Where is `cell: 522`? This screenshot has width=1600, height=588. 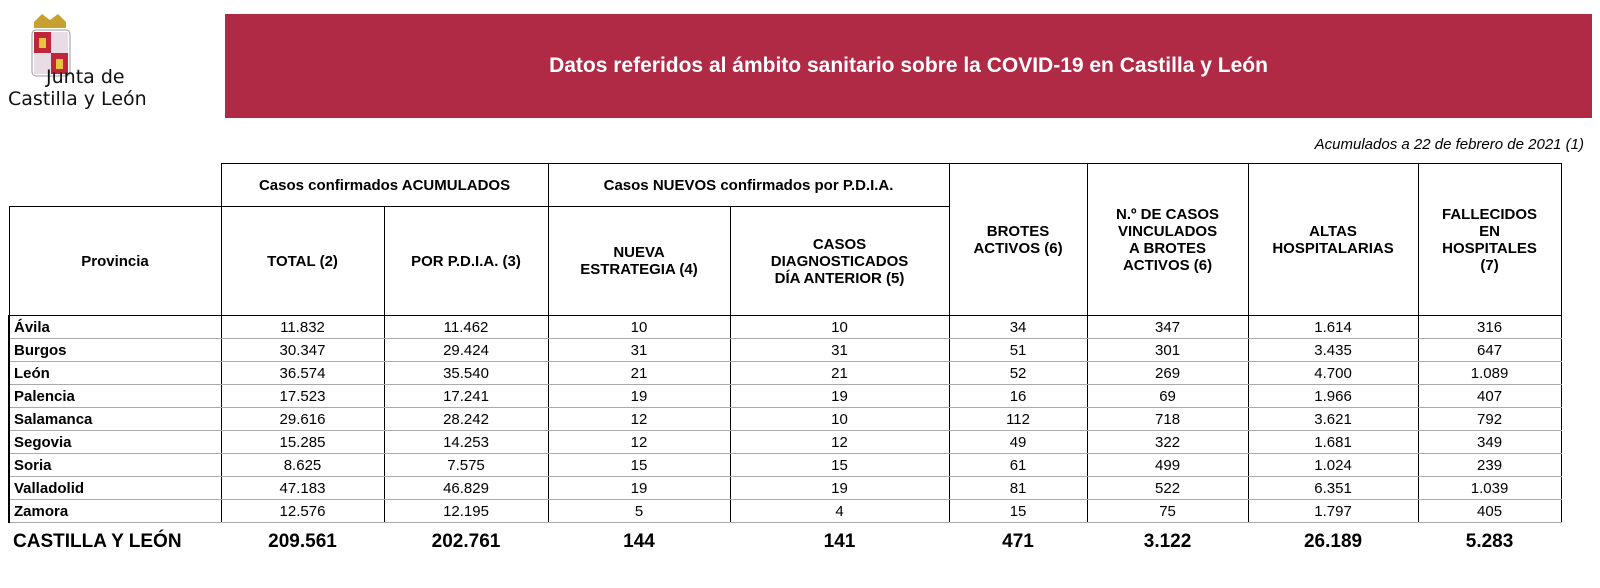 cell: 522 is located at coordinates (1167, 488).